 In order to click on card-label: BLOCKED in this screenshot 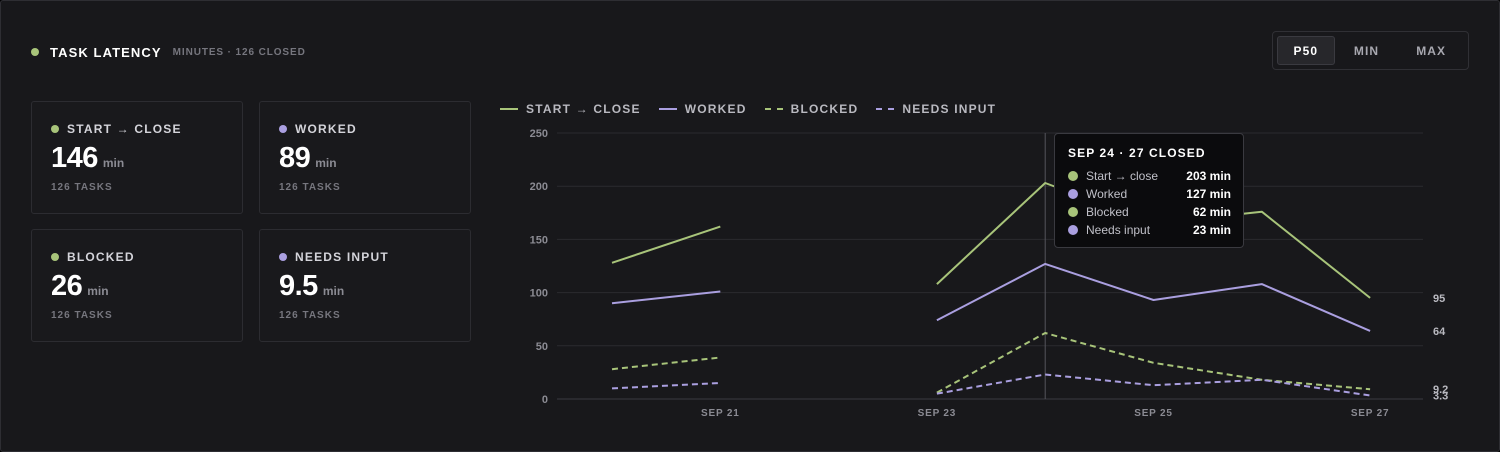, I will do `click(101, 257)`.